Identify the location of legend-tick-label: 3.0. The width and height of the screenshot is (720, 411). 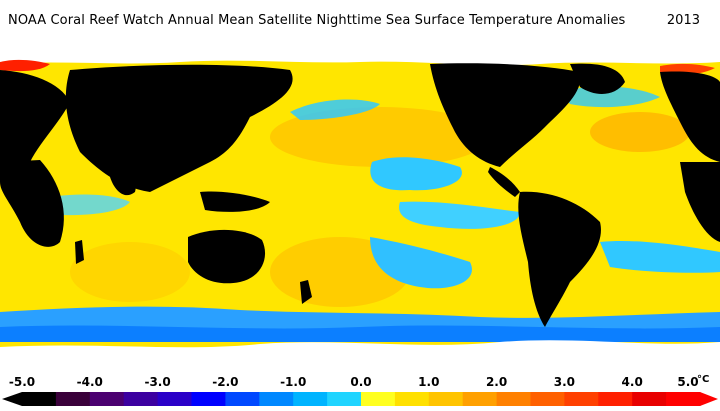
(564, 382).